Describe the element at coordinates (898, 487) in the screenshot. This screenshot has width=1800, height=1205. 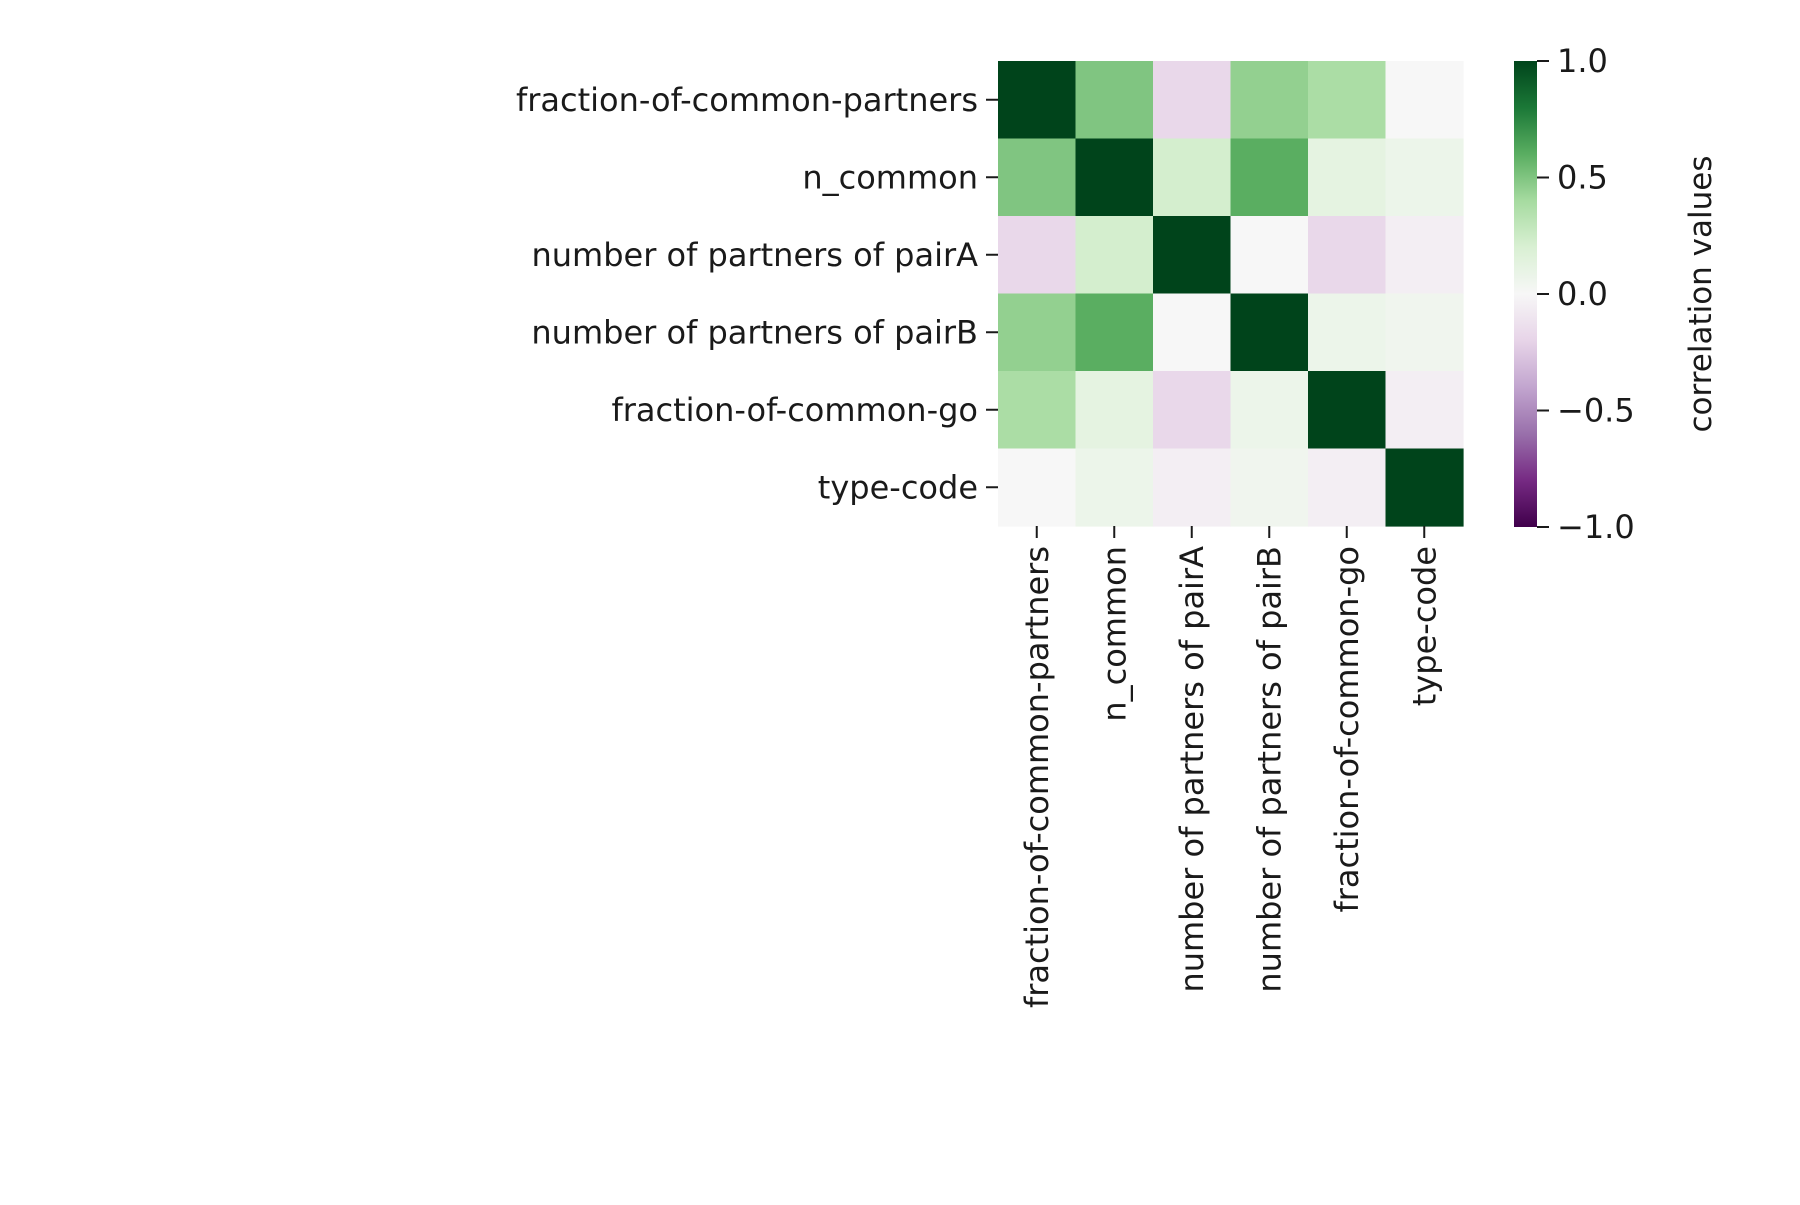
I see `row-label: type-code` at that location.